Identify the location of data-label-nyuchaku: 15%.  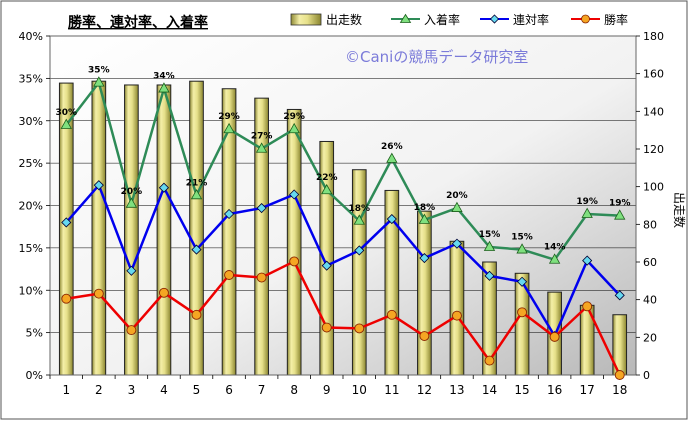
(490, 235).